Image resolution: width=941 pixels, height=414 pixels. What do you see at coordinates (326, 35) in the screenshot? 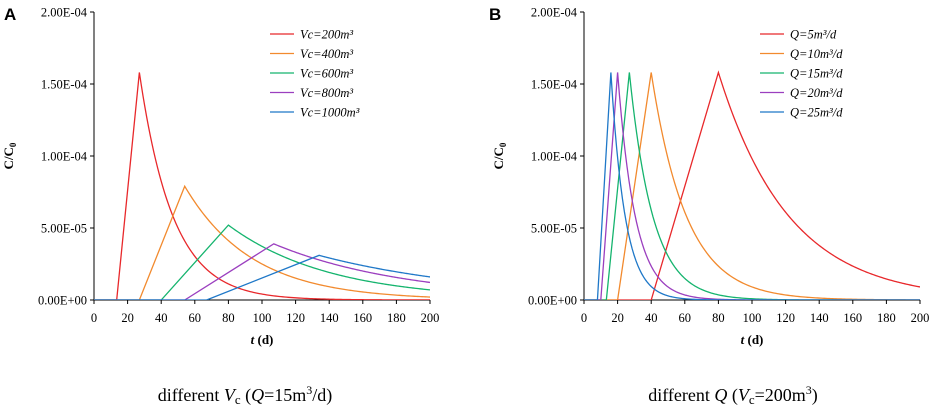
I see `legend-label-1: Vc=200m³` at bounding box center [326, 35].